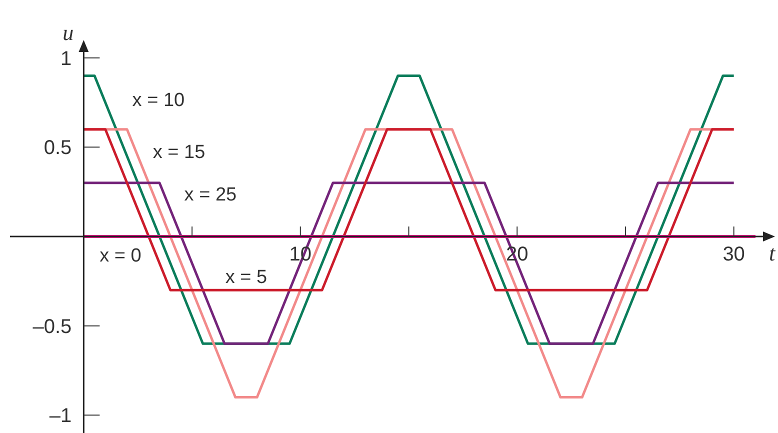 Image resolution: width=778 pixels, height=433 pixels. I want to click on x-axis-title: t, so click(772, 253).